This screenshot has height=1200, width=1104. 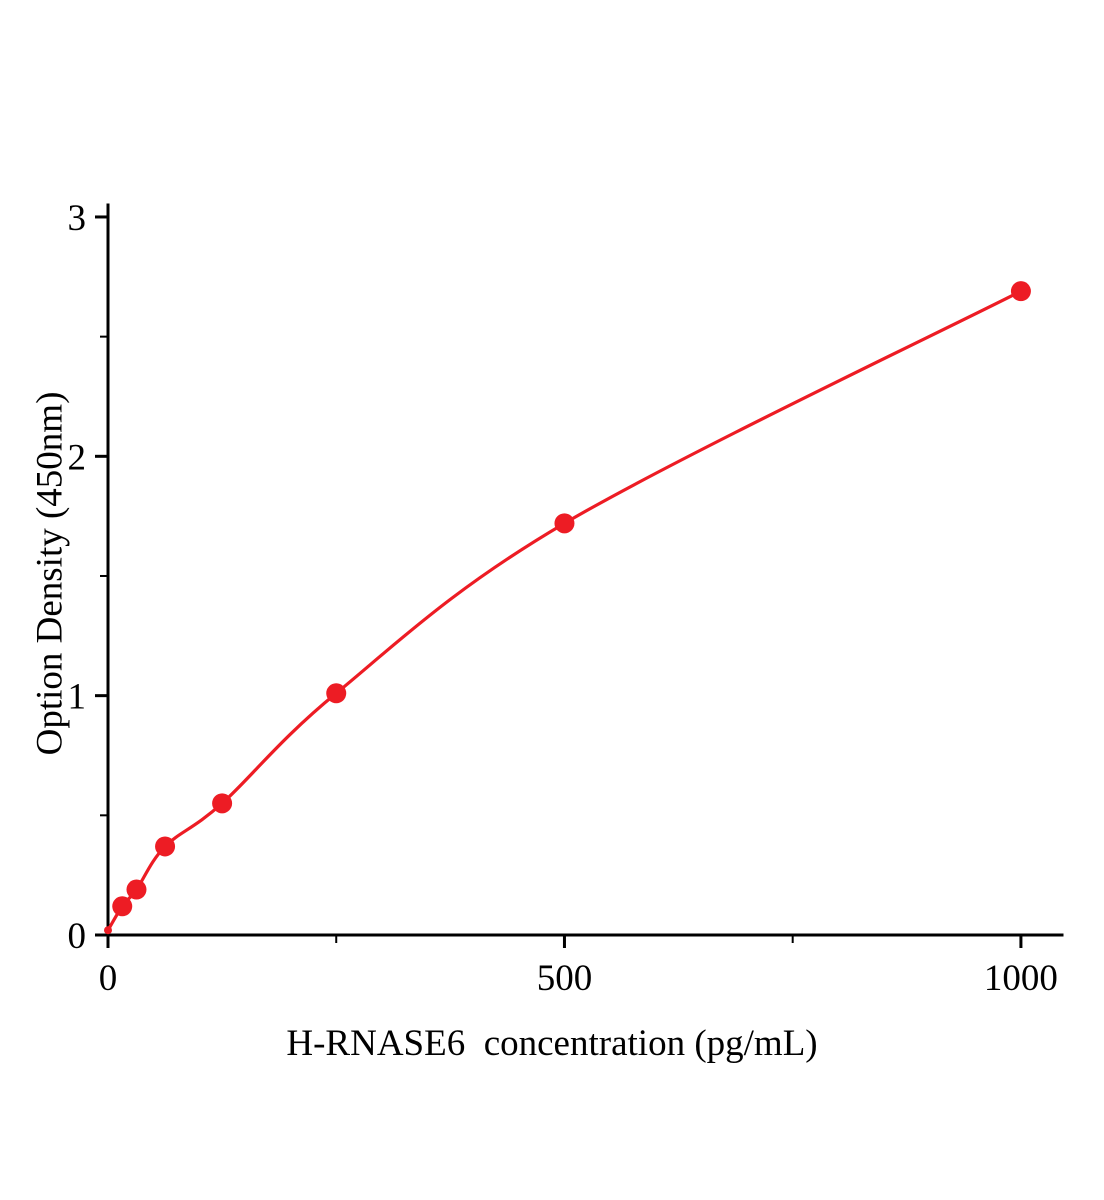 I want to click on x-tick-label: 0, so click(x=108, y=978).